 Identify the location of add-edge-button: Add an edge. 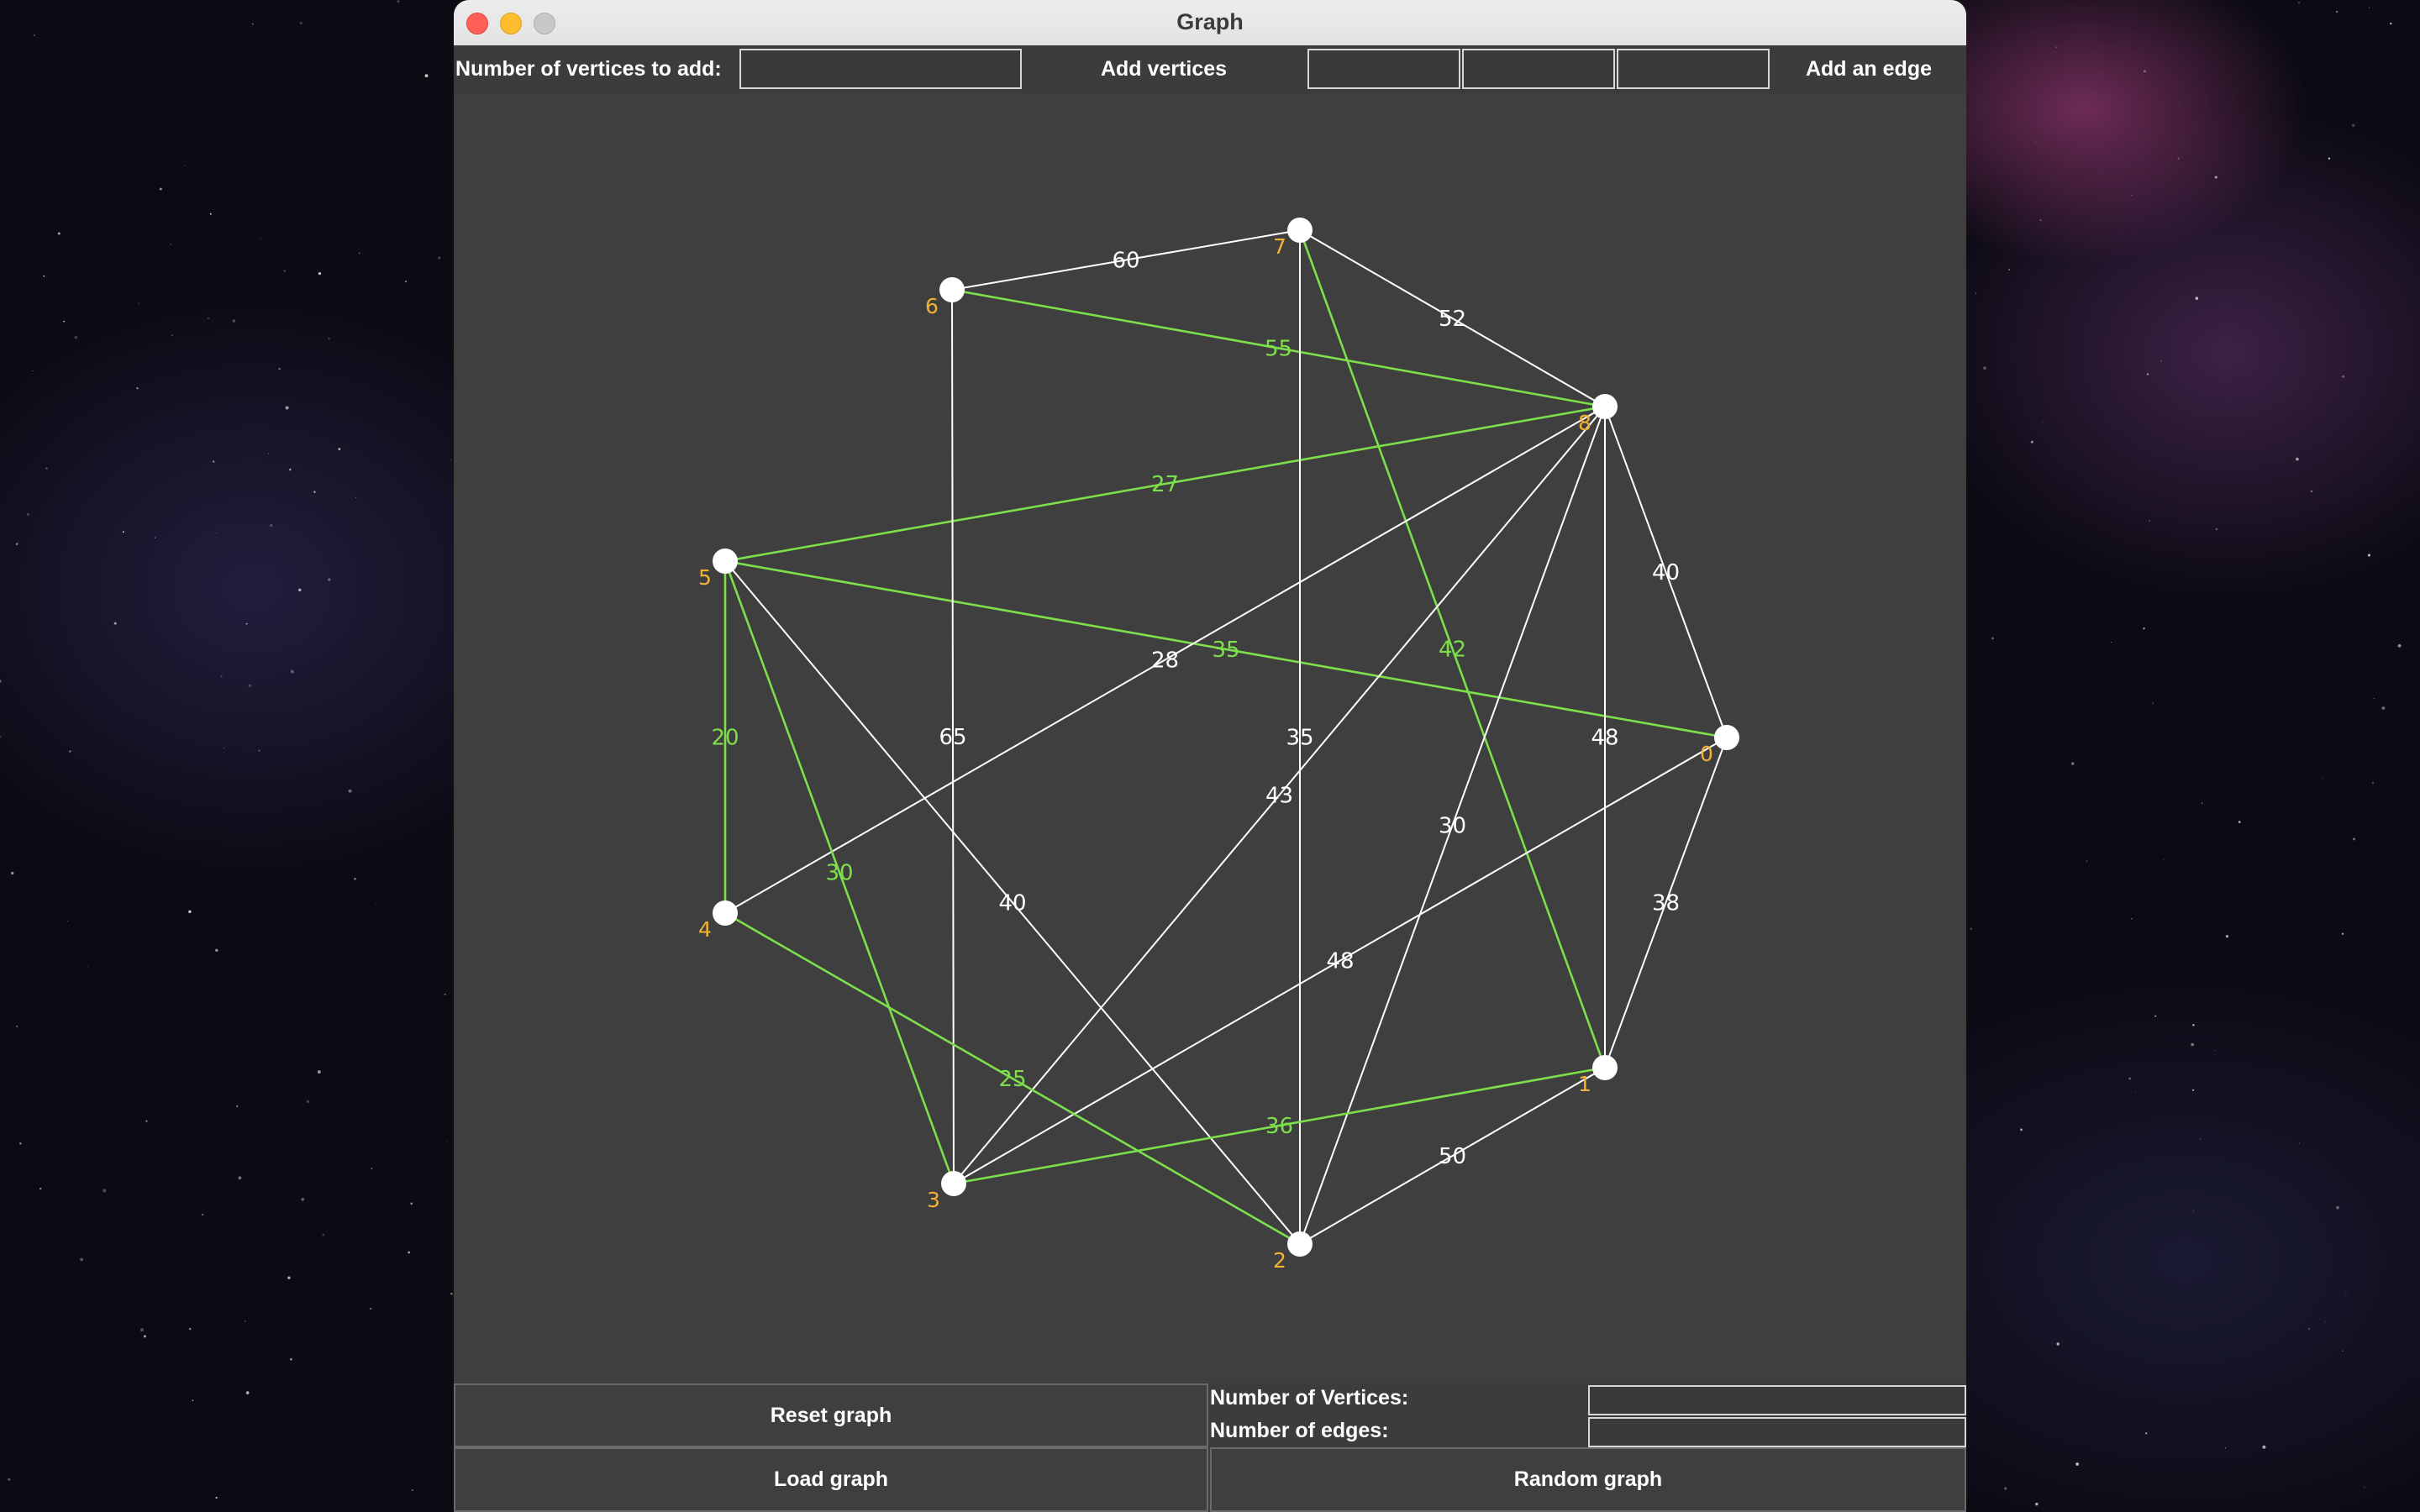
(1868, 69).